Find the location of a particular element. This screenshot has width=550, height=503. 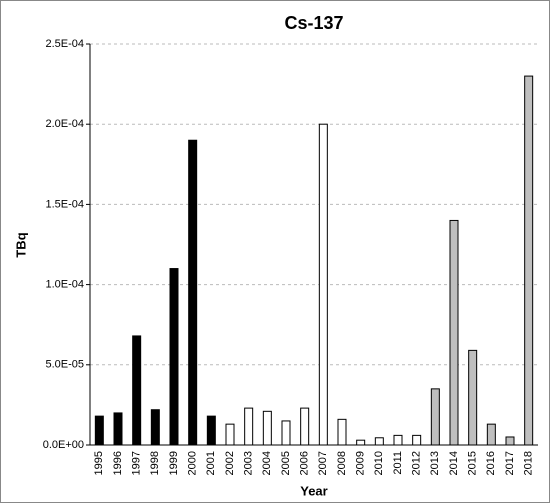

x-tick-label: 2012 is located at coordinates (417, 463).